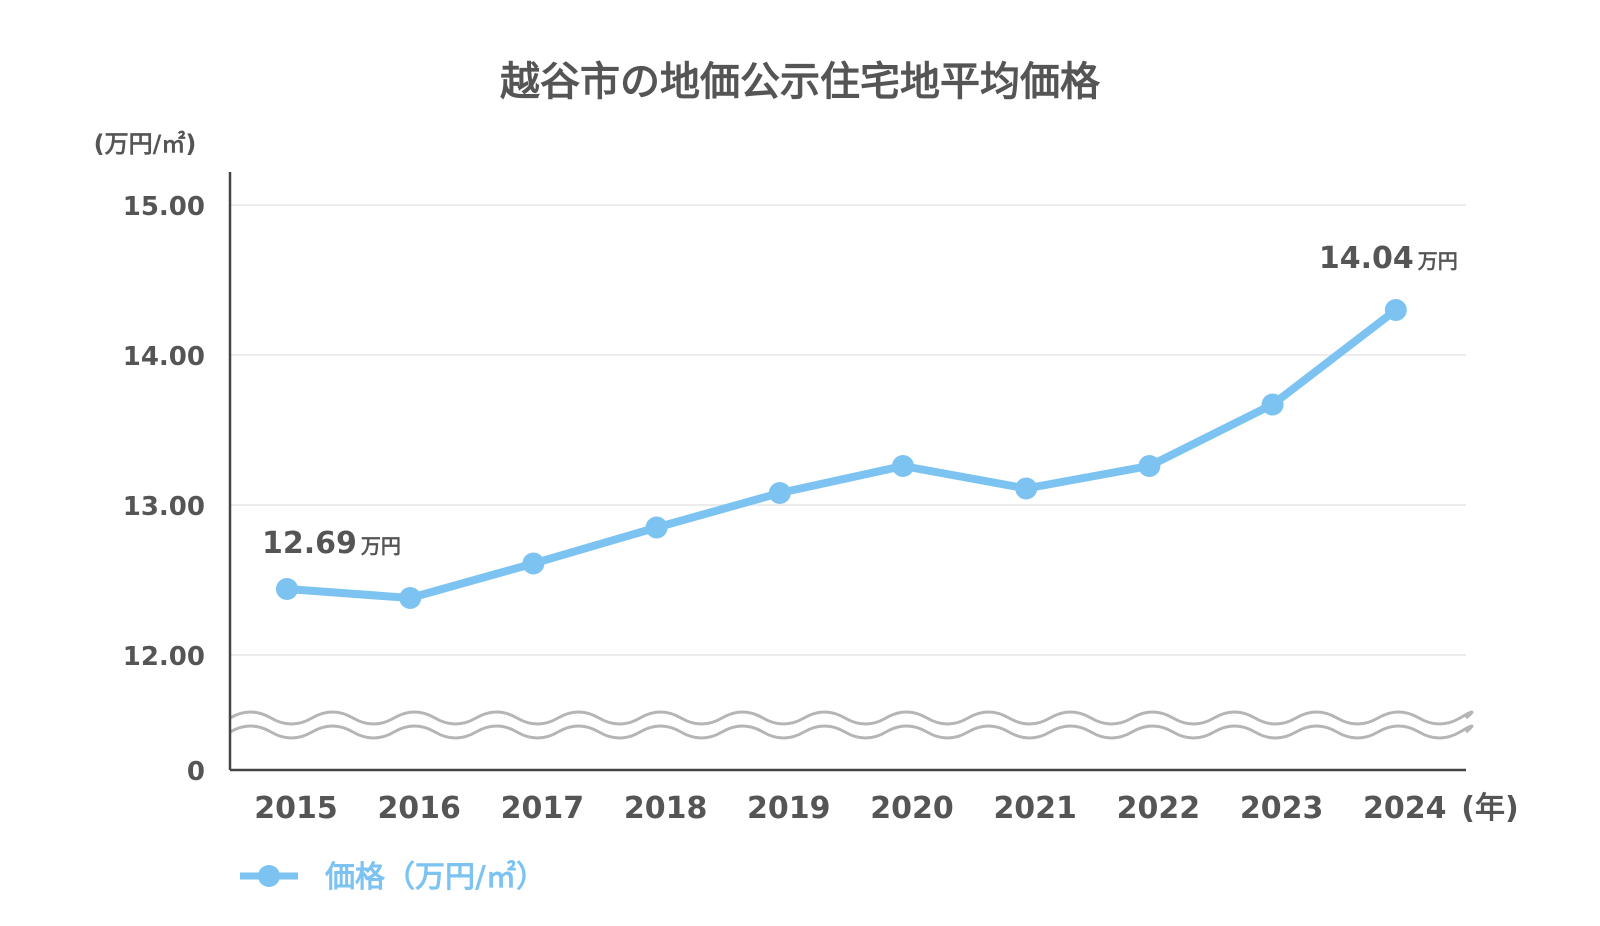 This screenshot has width=1600, height=926. Describe the element at coordinates (1159, 808) in the screenshot. I see `x-tick-label: 2022` at that location.